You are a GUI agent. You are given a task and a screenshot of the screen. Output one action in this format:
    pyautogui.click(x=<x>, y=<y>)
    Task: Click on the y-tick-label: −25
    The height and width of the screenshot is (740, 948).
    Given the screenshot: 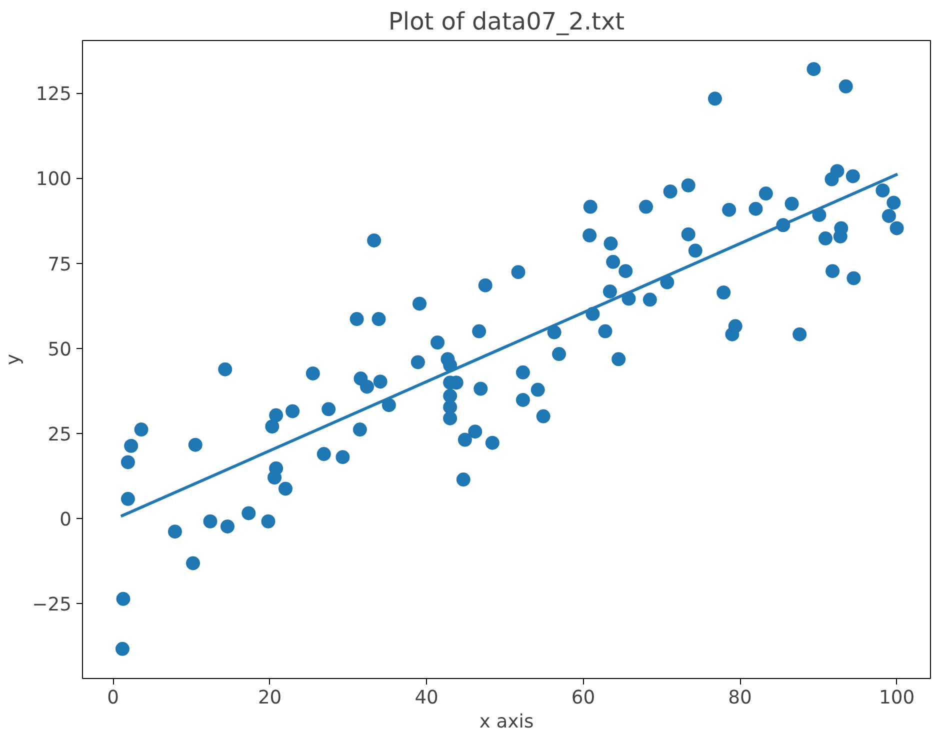 What is the action you would take?
    pyautogui.click(x=52, y=605)
    